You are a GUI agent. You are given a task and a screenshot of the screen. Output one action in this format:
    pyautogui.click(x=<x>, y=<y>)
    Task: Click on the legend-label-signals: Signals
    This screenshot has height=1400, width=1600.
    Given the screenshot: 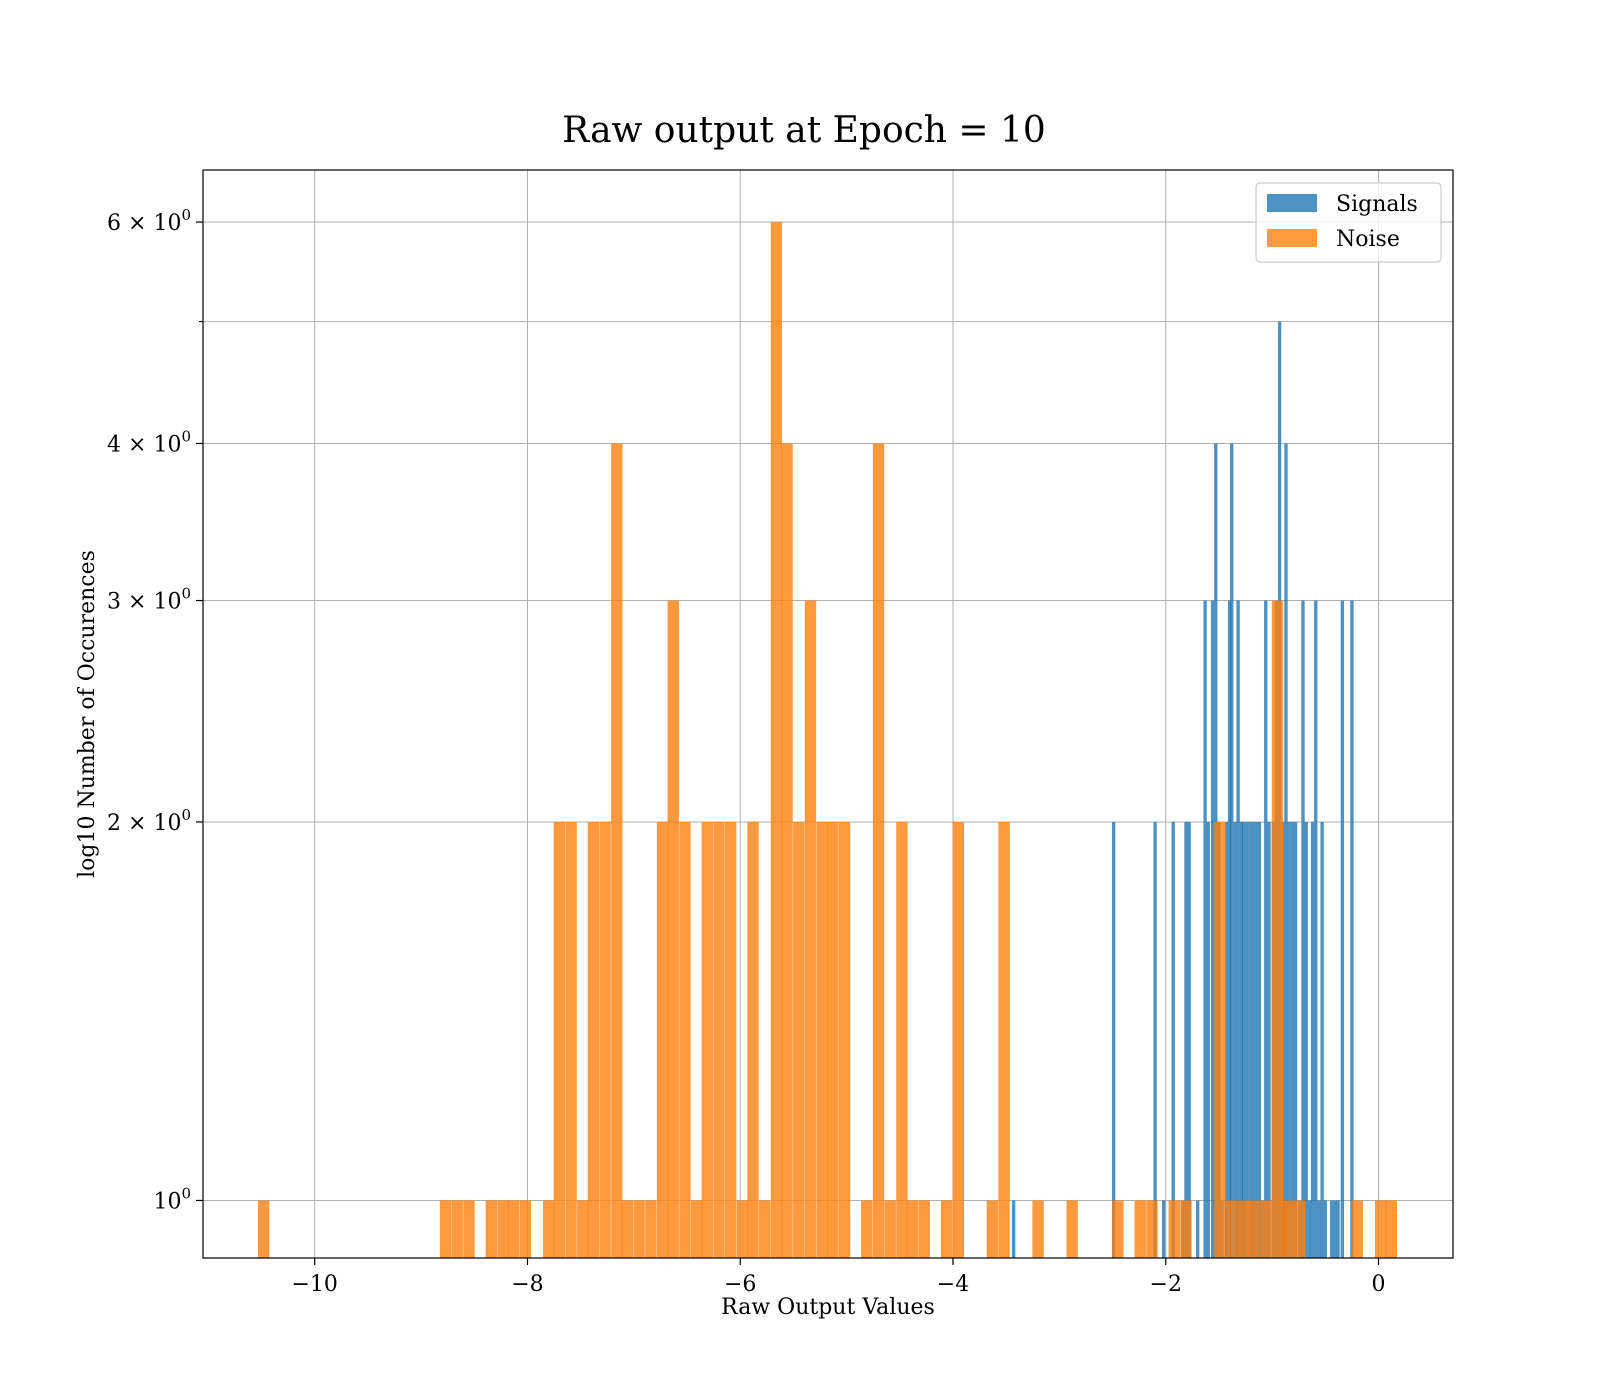 What is the action you would take?
    pyautogui.click(x=1377, y=204)
    